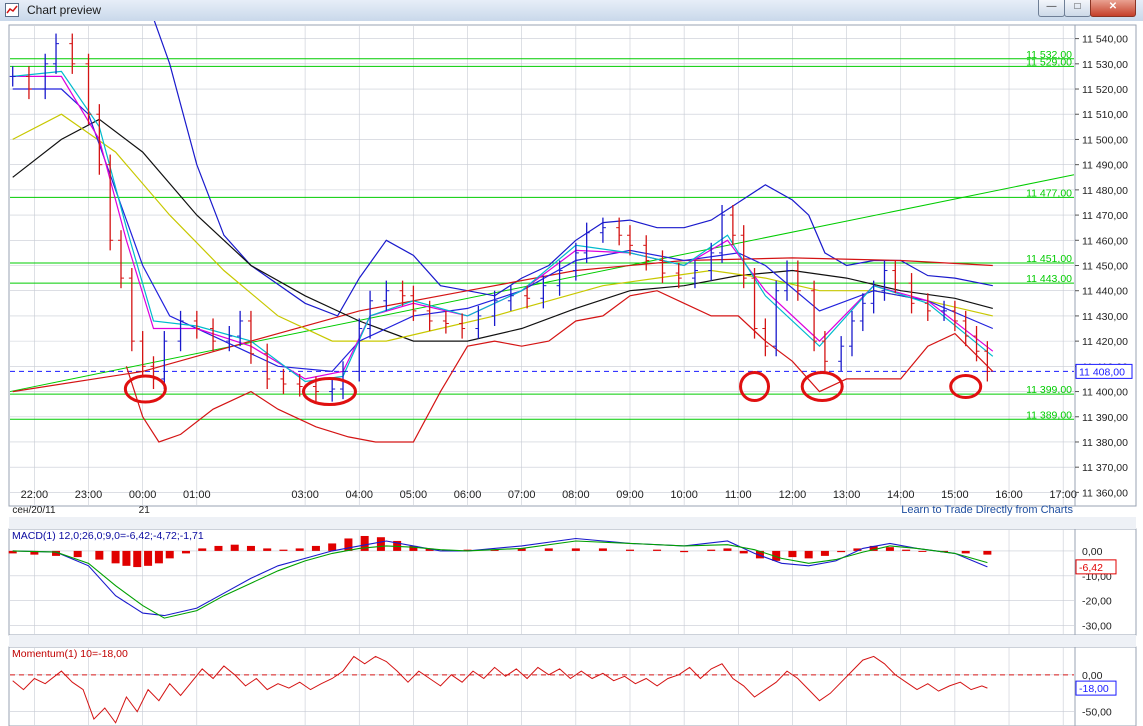  What do you see at coordinates (143, 495) in the screenshot?
I see `x-tick-label: 00:00` at bounding box center [143, 495].